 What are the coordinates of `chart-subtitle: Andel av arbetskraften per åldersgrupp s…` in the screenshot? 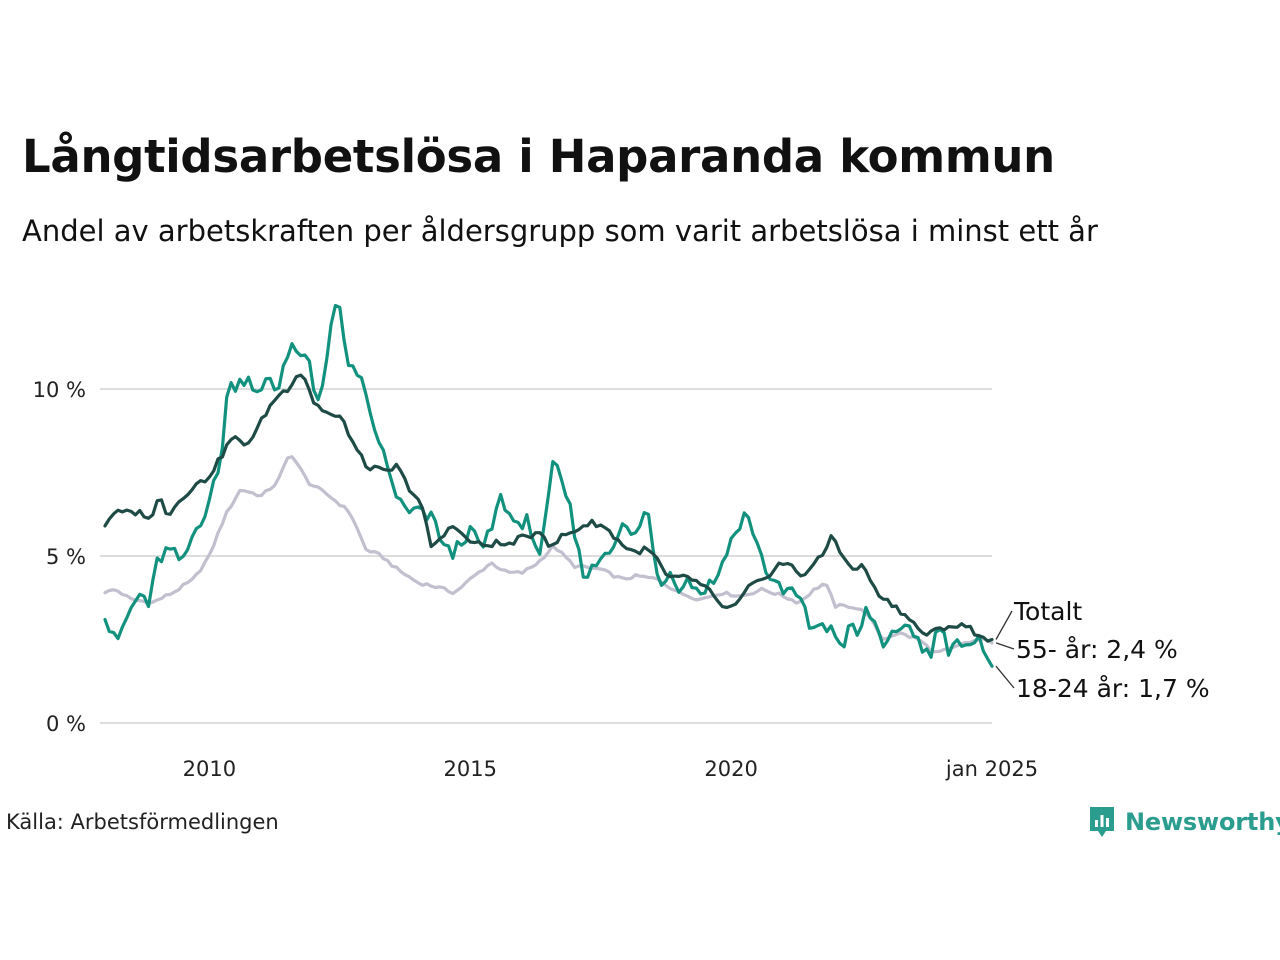 It's located at (560, 231).